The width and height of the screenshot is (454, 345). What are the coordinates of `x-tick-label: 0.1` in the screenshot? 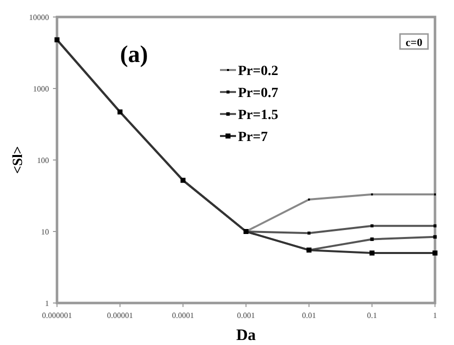 It's located at (372, 315).